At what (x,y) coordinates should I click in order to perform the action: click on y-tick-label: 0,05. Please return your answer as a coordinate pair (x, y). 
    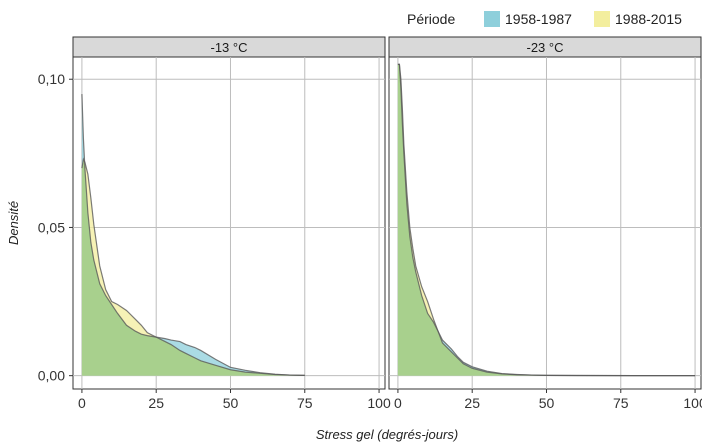
    Looking at the image, I should click on (51, 227).